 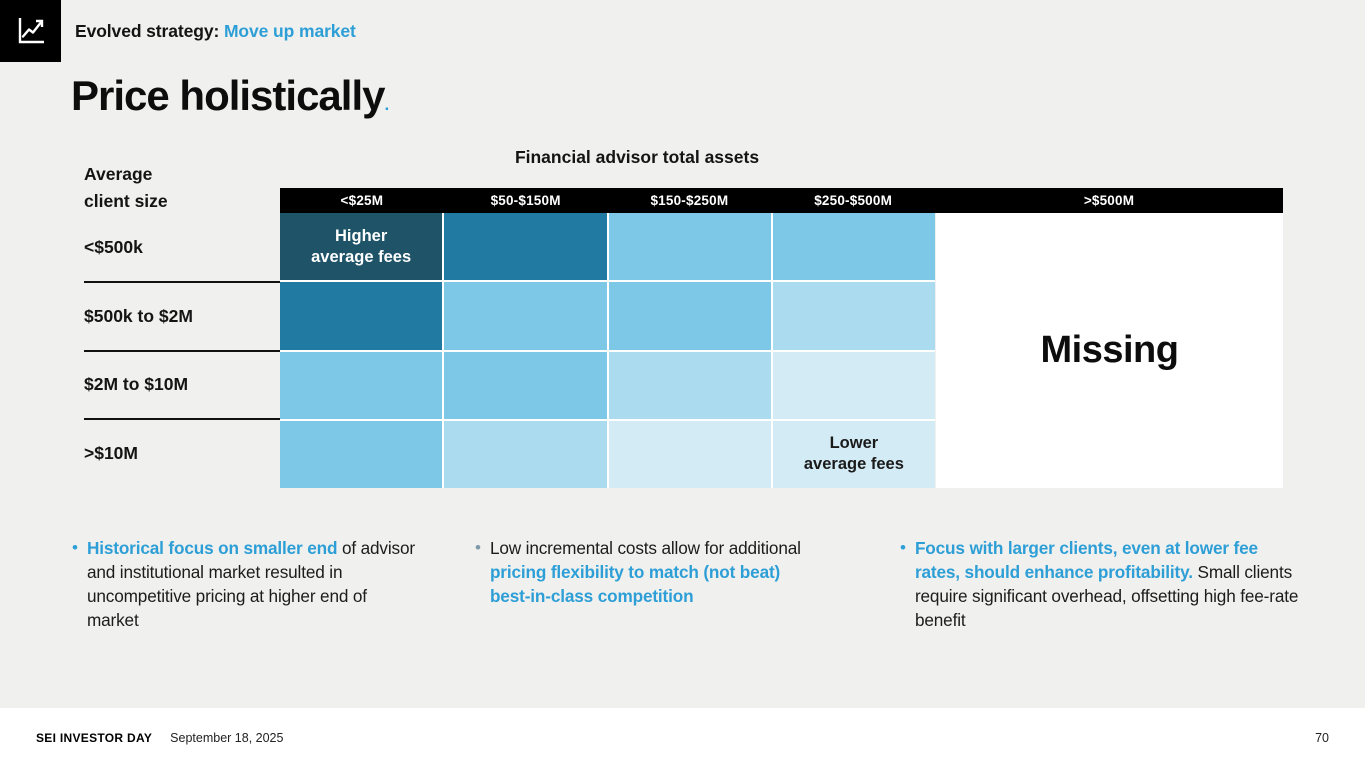 I want to click on kicker: Evolved strategy: Move up market, so click(x=215, y=31).